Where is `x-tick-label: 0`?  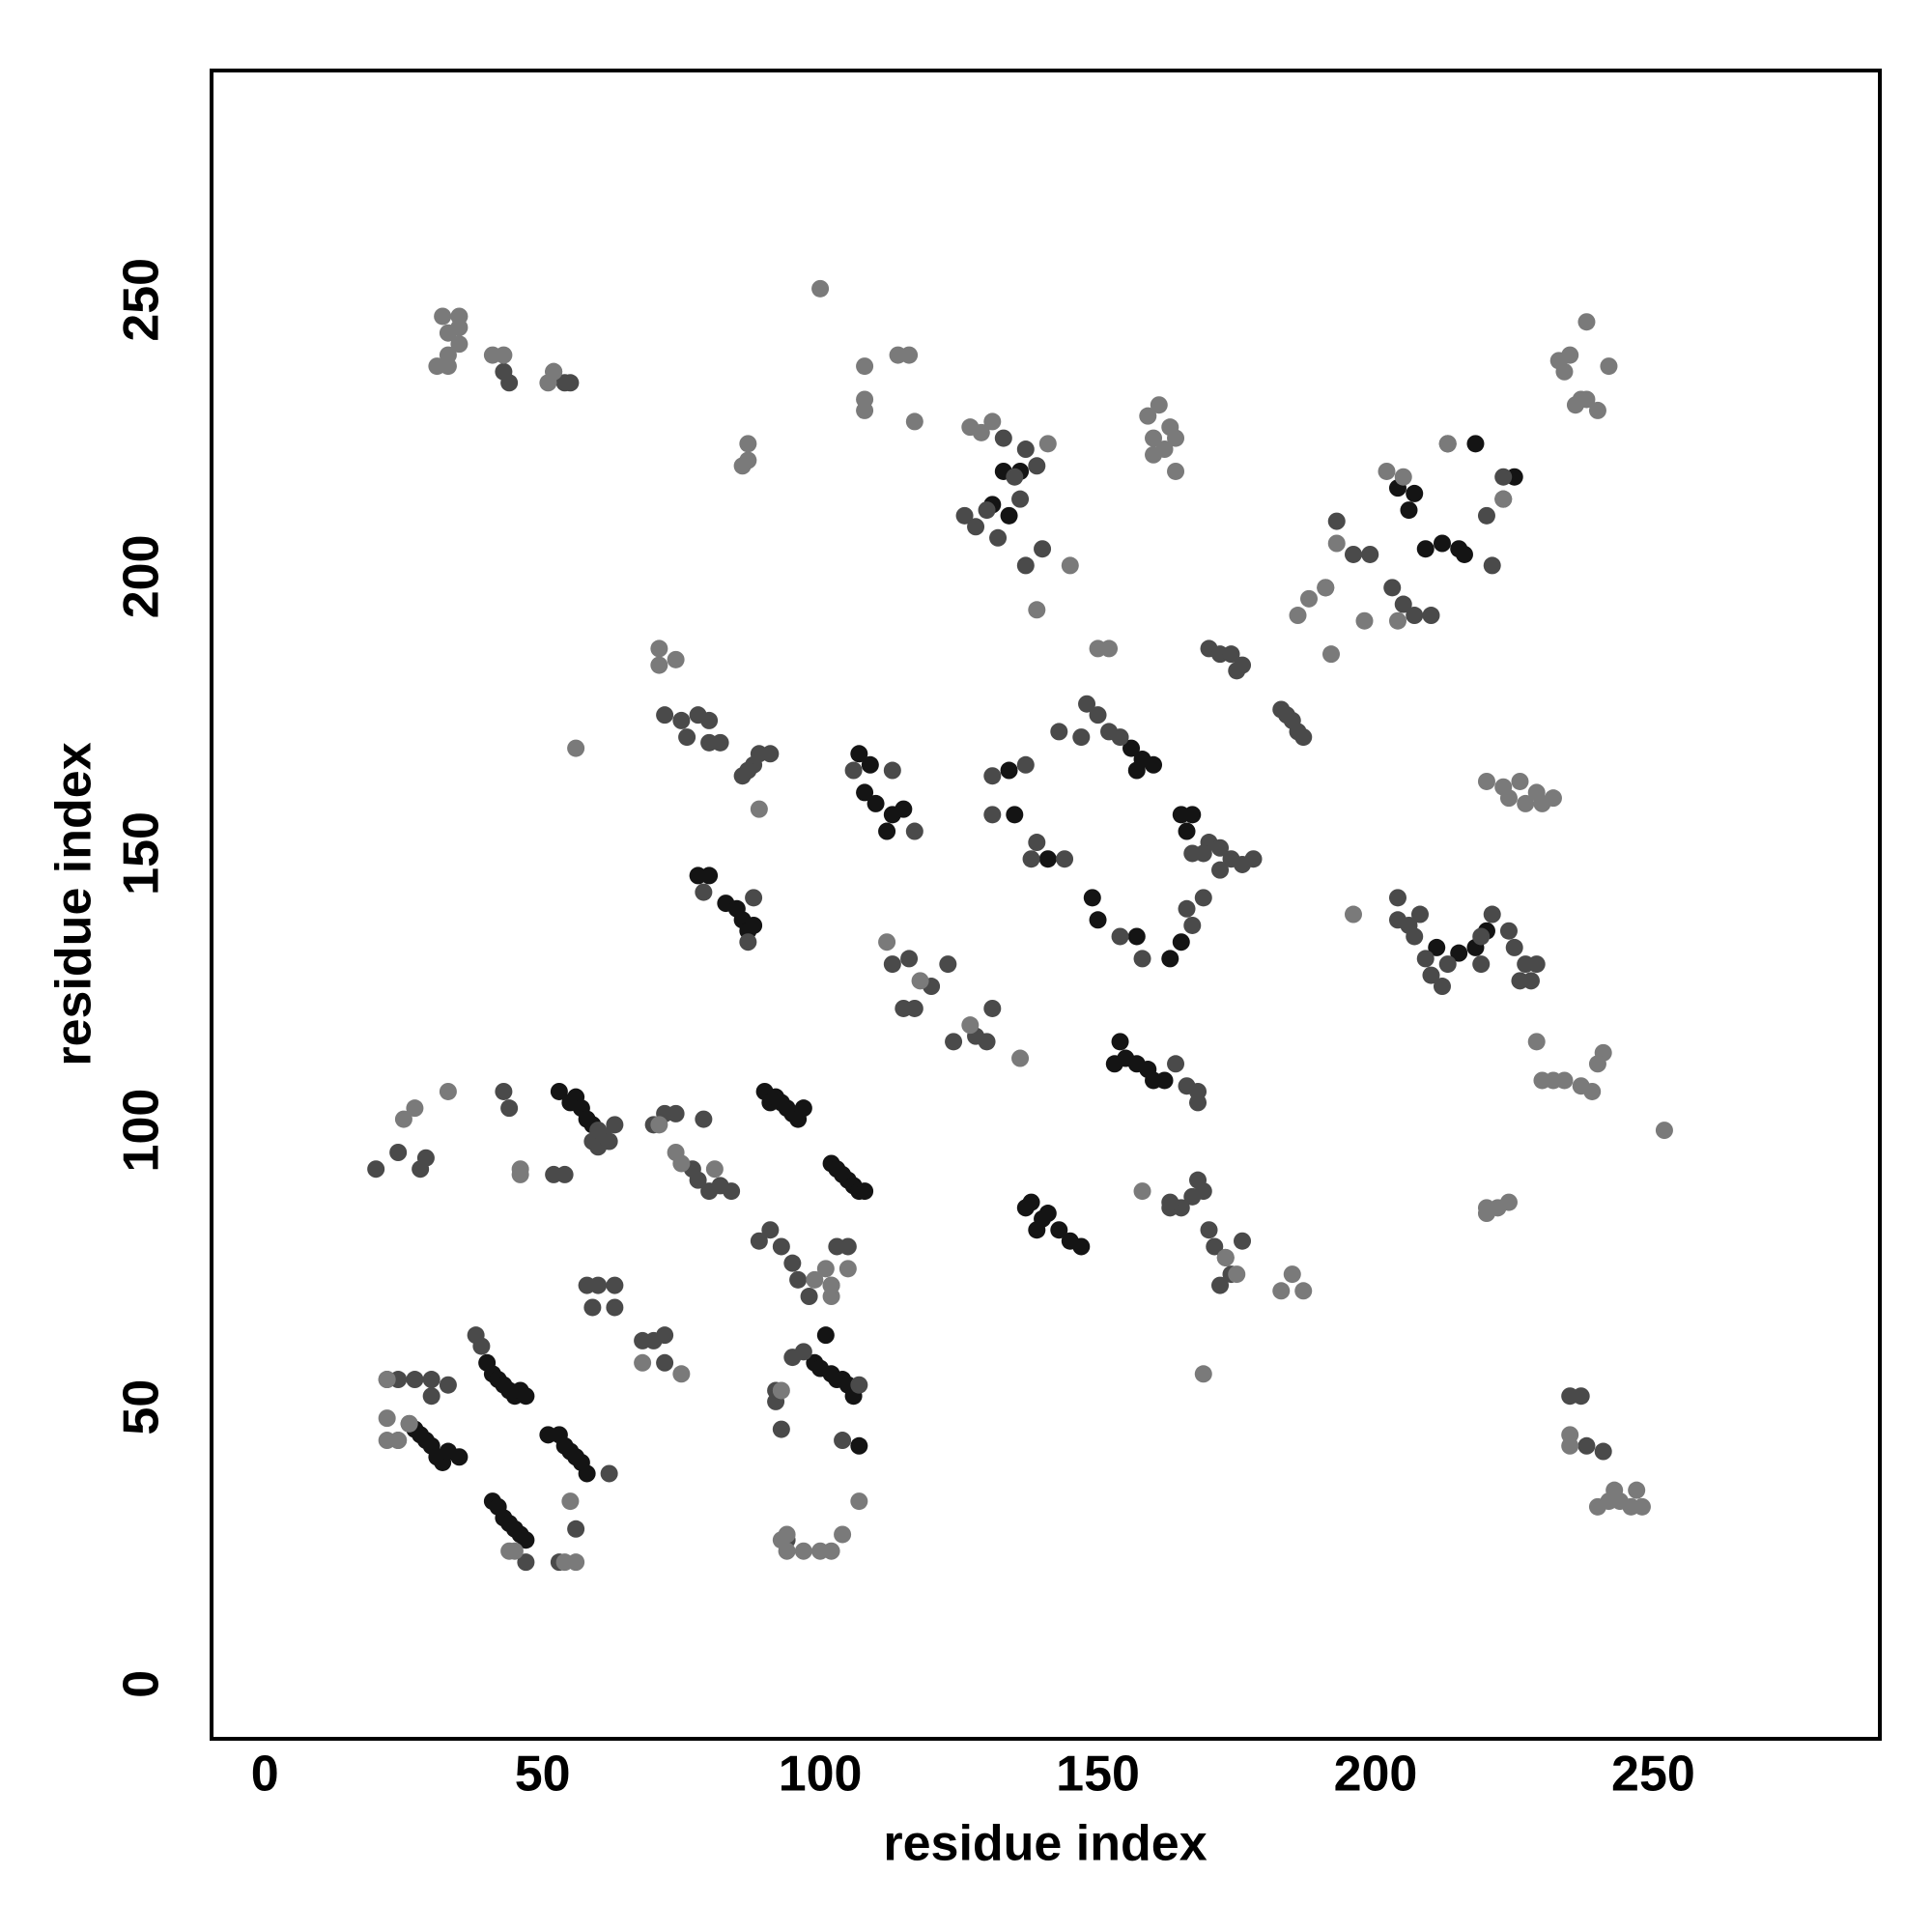
x-tick-label: 0 is located at coordinates (265, 1775).